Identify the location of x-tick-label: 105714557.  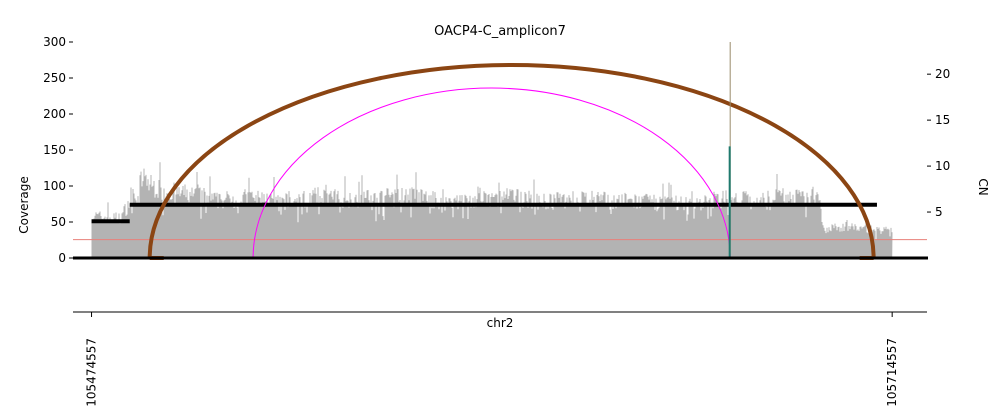
(892, 372).